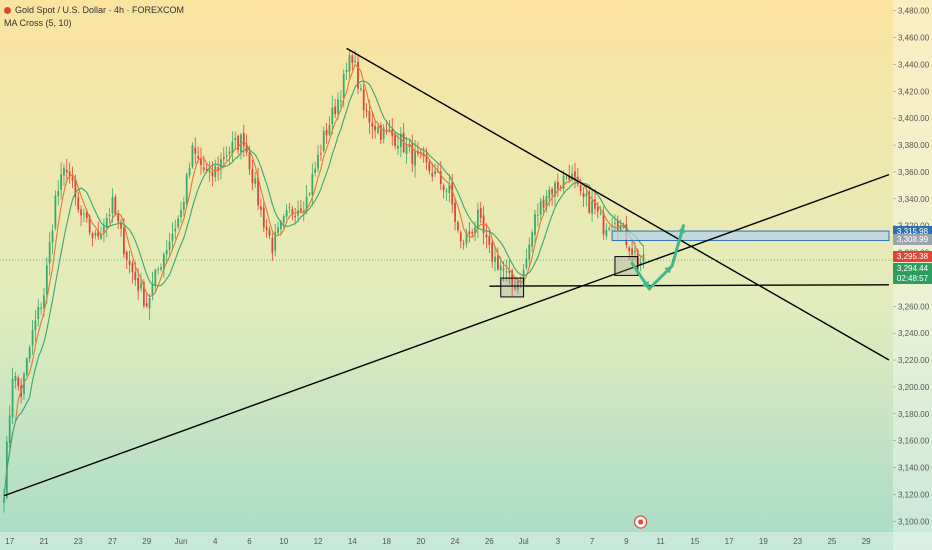 This screenshot has height=550, width=932. What do you see at coordinates (94, 23) in the screenshot?
I see `indicator-row: MA Cross (5, 10)` at bounding box center [94, 23].